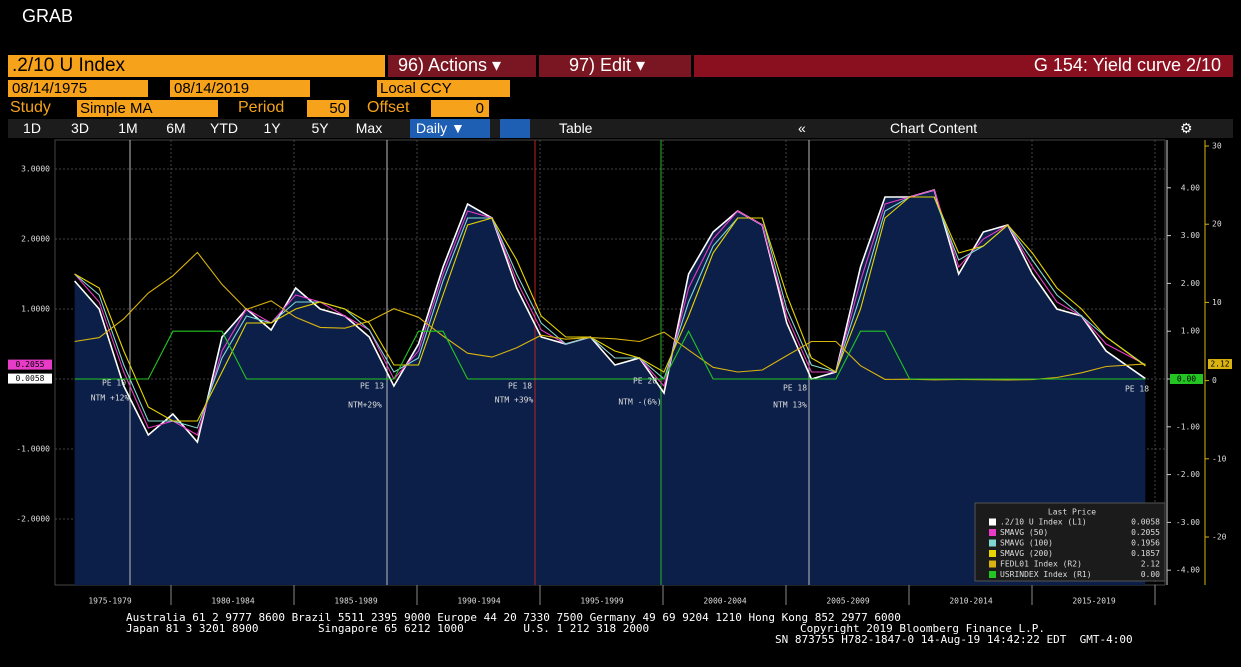 The height and width of the screenshot is (667, 1241). Describe the element at coordinates (1145, 543) in the screenshot. I see `legend-value: 0.1956` at that location.